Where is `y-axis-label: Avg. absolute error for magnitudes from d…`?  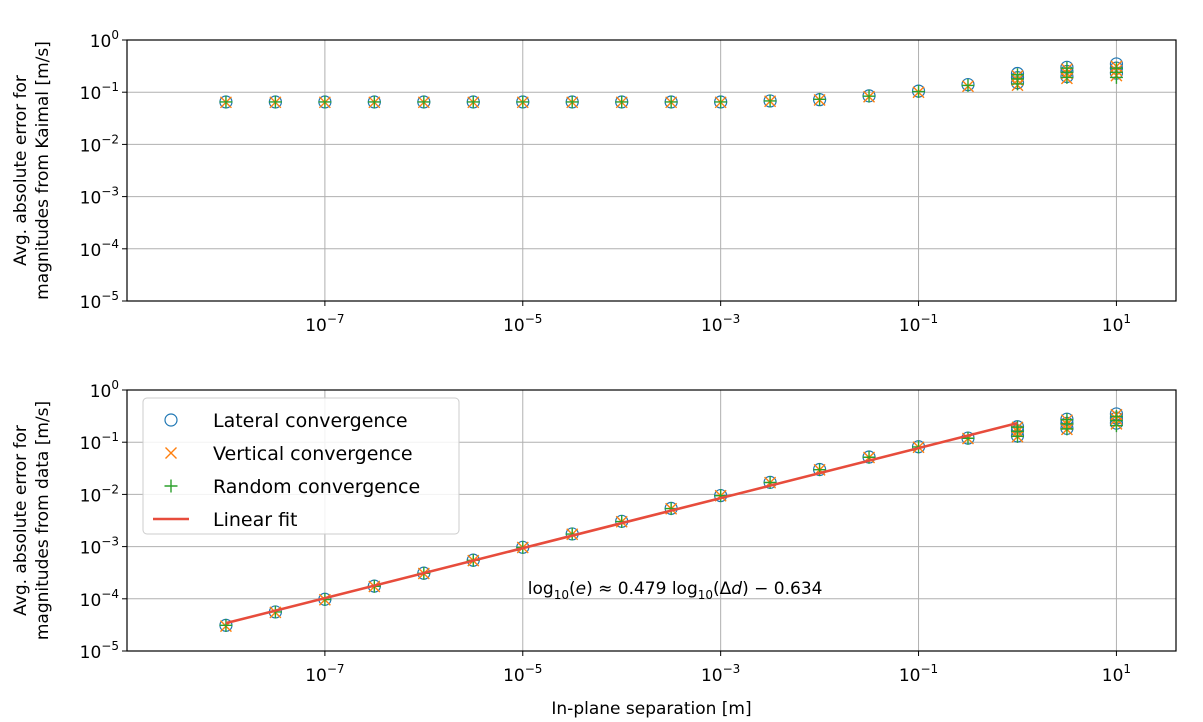
y-axis-label: Avg. absolute error for magnitudes from d… is located at coordinates (32, 520).